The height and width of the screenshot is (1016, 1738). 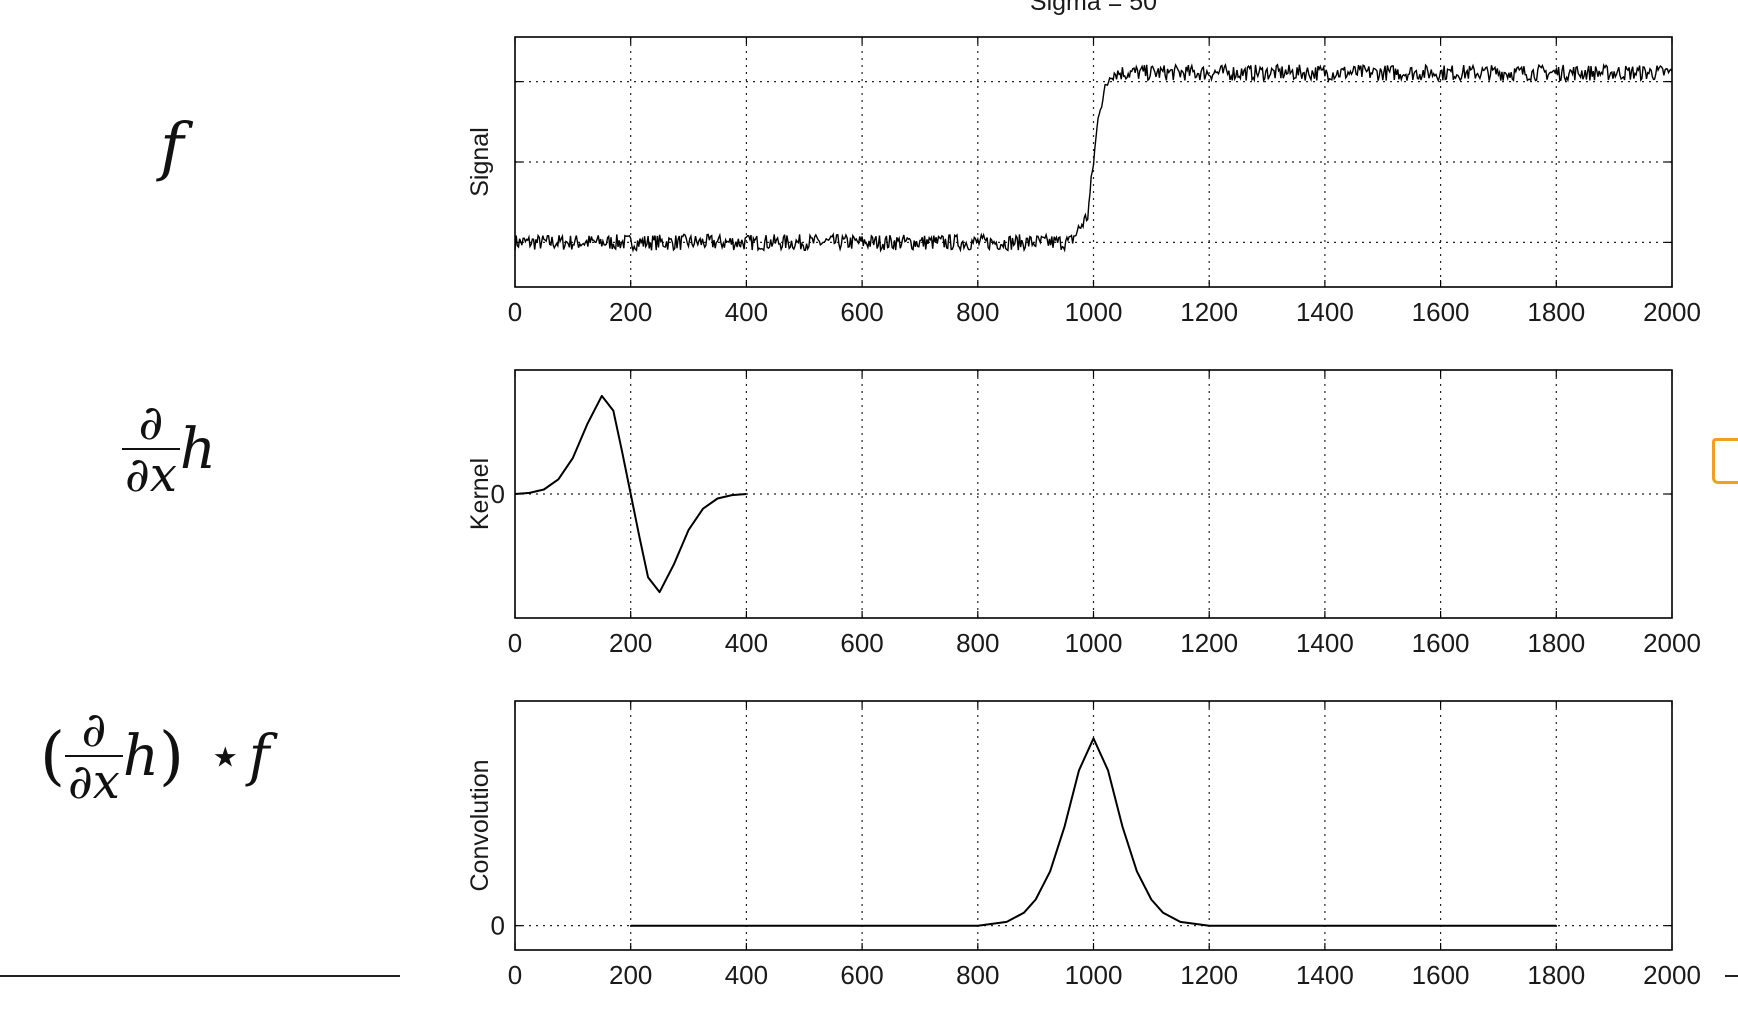 I want to click on panel3-xtick-label: 1200, so click(x=1209, y=975).